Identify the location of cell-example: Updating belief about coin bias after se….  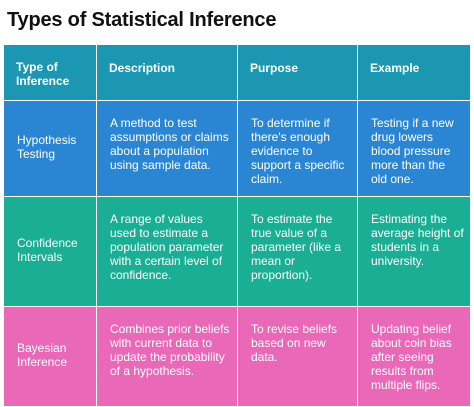
(414, 356).